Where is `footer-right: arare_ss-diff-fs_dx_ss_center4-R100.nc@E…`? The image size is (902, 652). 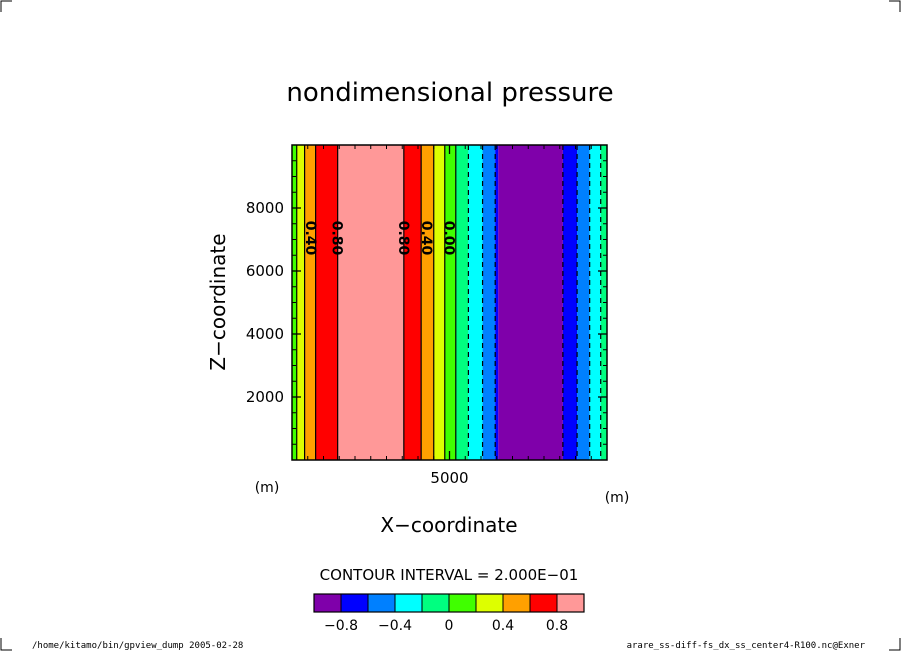
footer-right: arare_ss-diff-fs_dx_ss_center4-R100.nc@E… is located at coordinates (746, 646).